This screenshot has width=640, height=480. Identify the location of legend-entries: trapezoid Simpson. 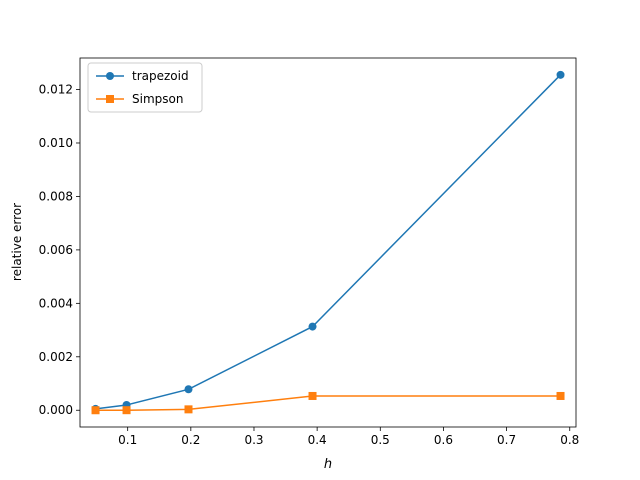
(142, 87).